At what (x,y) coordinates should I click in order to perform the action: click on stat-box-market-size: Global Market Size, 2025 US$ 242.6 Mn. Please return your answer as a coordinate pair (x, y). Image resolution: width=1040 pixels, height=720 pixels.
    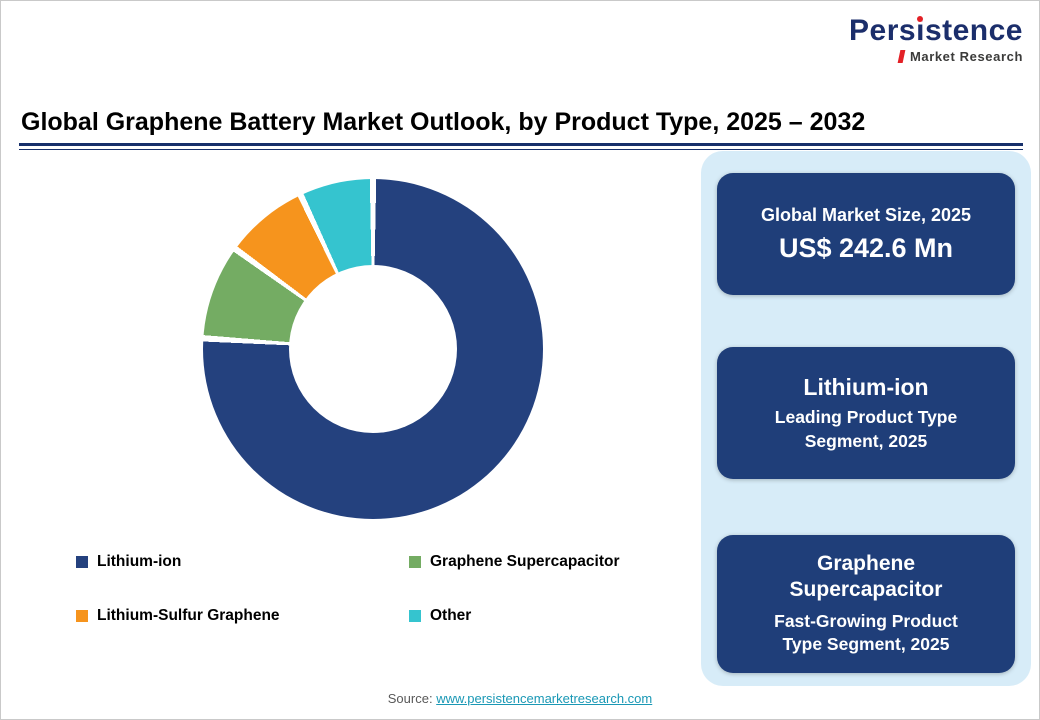
    Looking at the image, I should click on (866, 234).